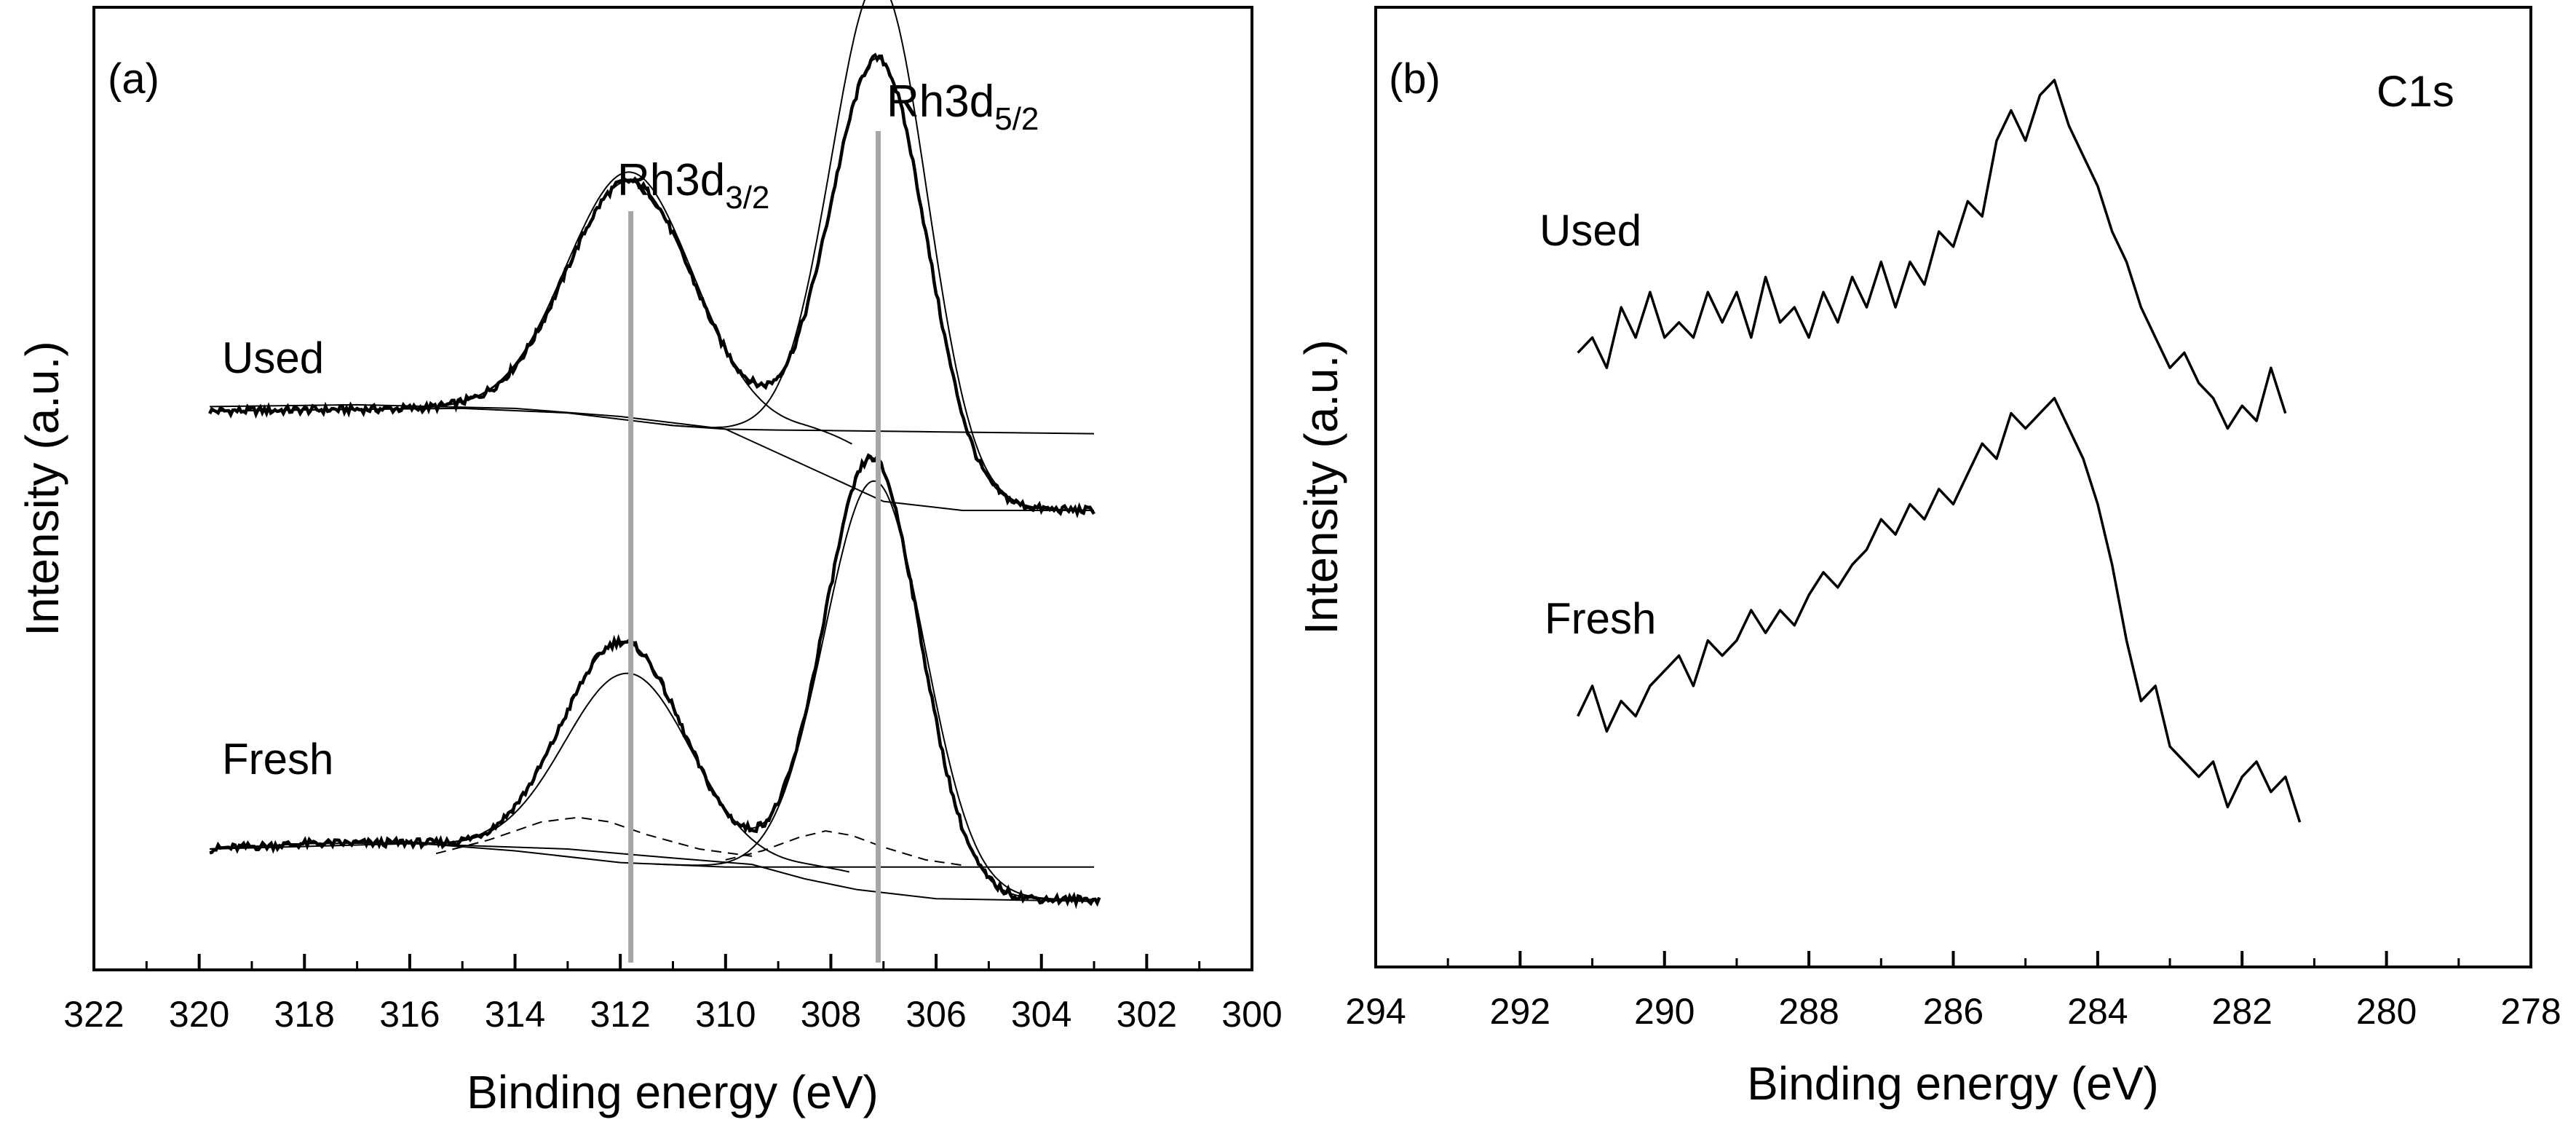 The image size is (2576, 1141). What do you see at coordinates (199, 1014) in the screenshot?
I see `x-tick-label: 320` at bounding box center [199, 1014].